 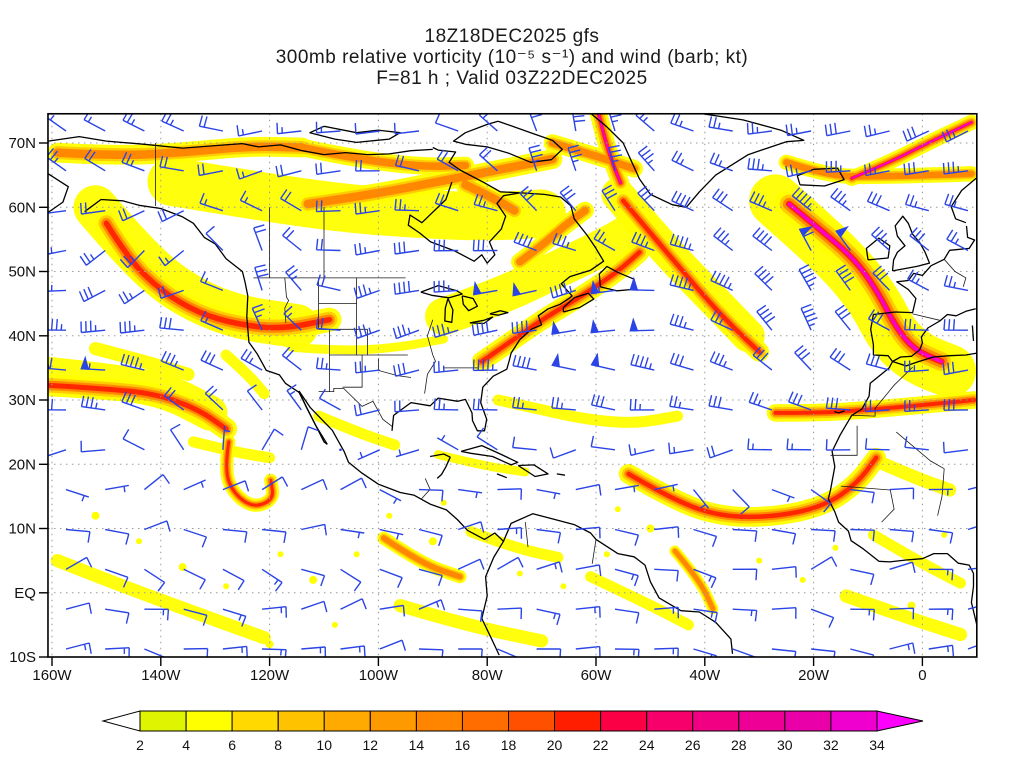 I want to click on title-run-line: 18Z18DEC2025 gfs, so click(x=512, y=36).